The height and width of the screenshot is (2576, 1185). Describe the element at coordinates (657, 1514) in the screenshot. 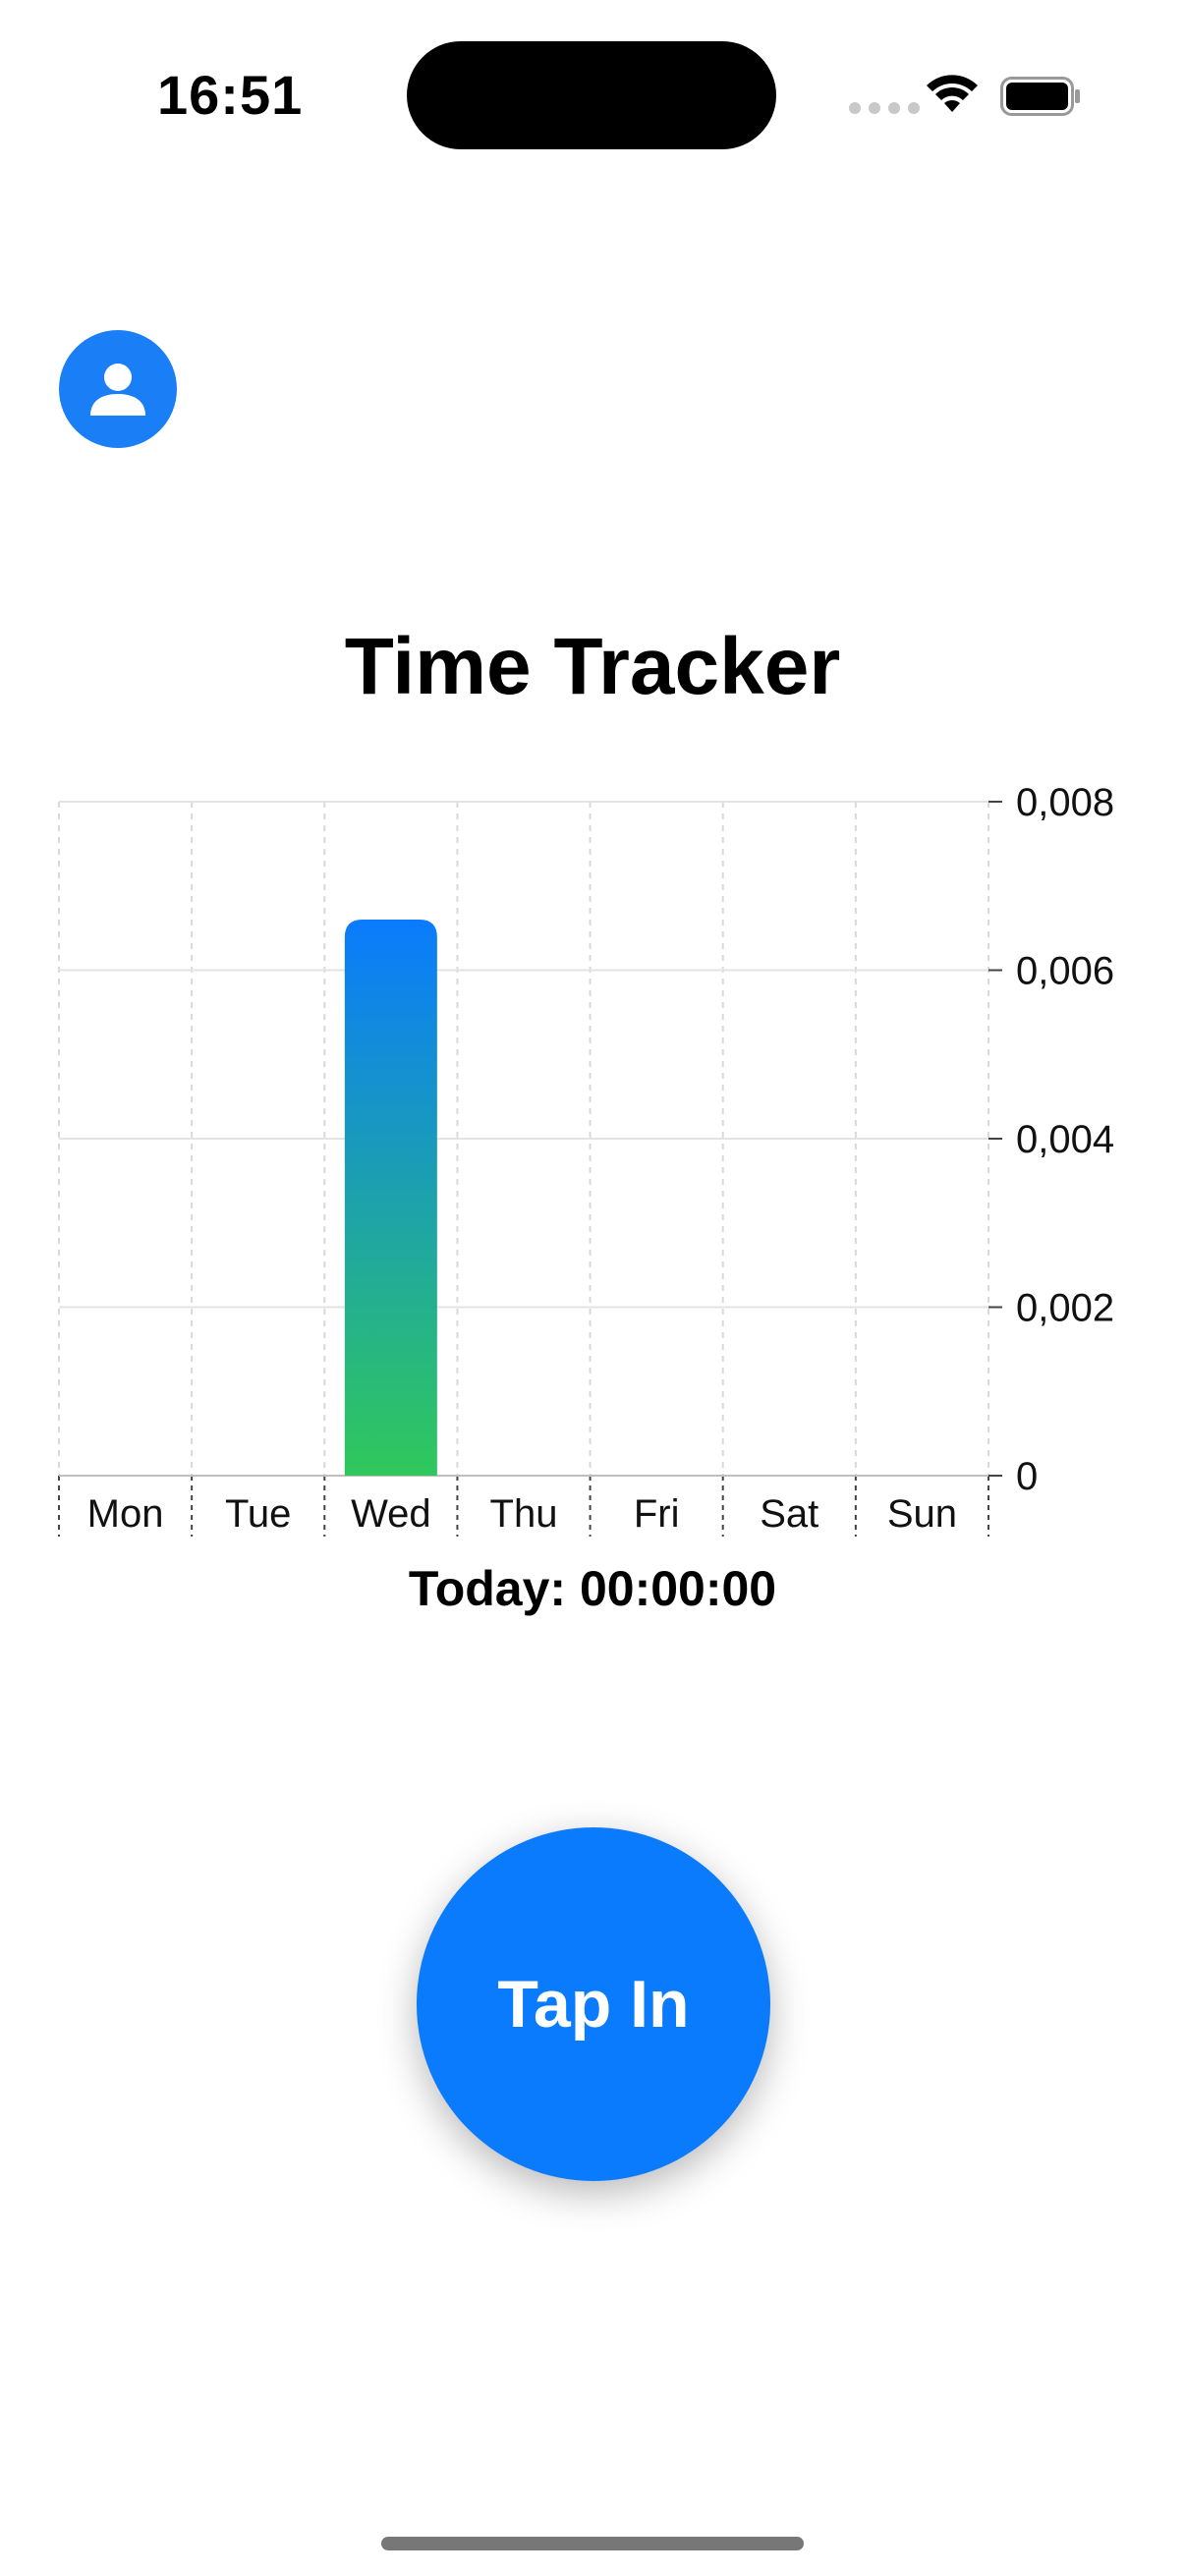

I see `x-tick-label: Fri` at that location.